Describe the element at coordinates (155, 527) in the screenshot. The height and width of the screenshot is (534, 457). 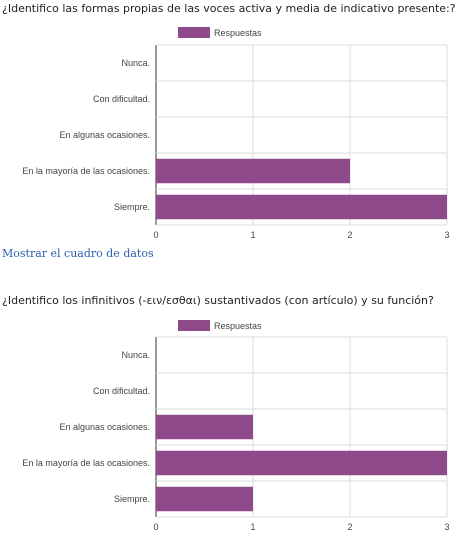
I see `chart2-tick-0: 0` at that location.